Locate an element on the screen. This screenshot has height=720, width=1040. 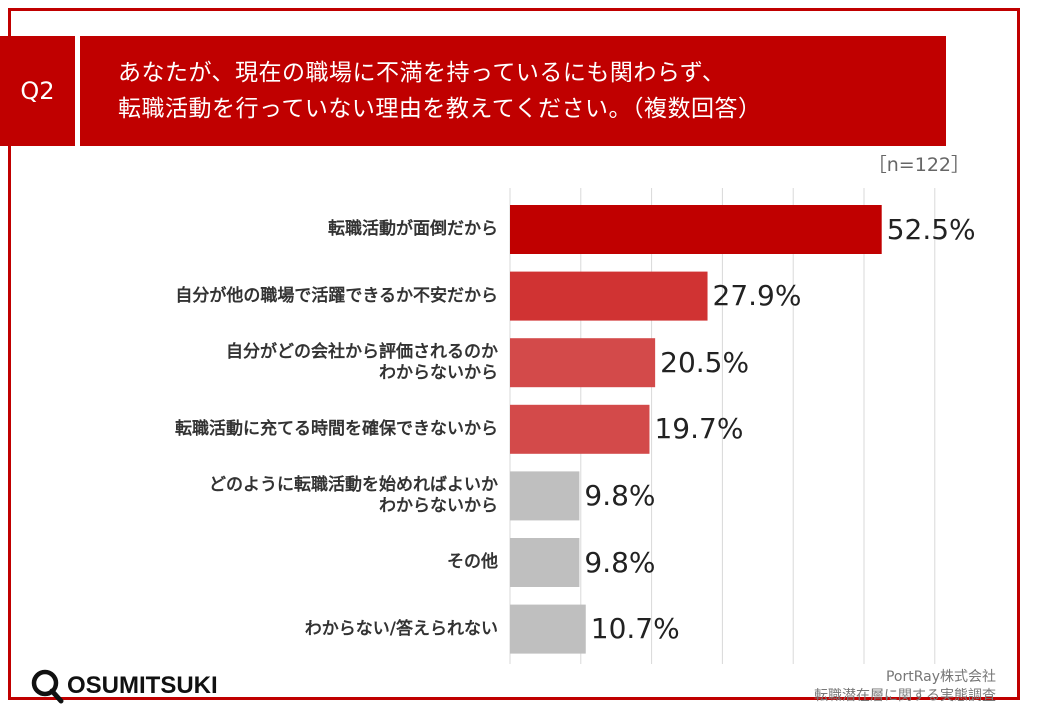
value-label: 19.7% is located at coordinates (699, 429).